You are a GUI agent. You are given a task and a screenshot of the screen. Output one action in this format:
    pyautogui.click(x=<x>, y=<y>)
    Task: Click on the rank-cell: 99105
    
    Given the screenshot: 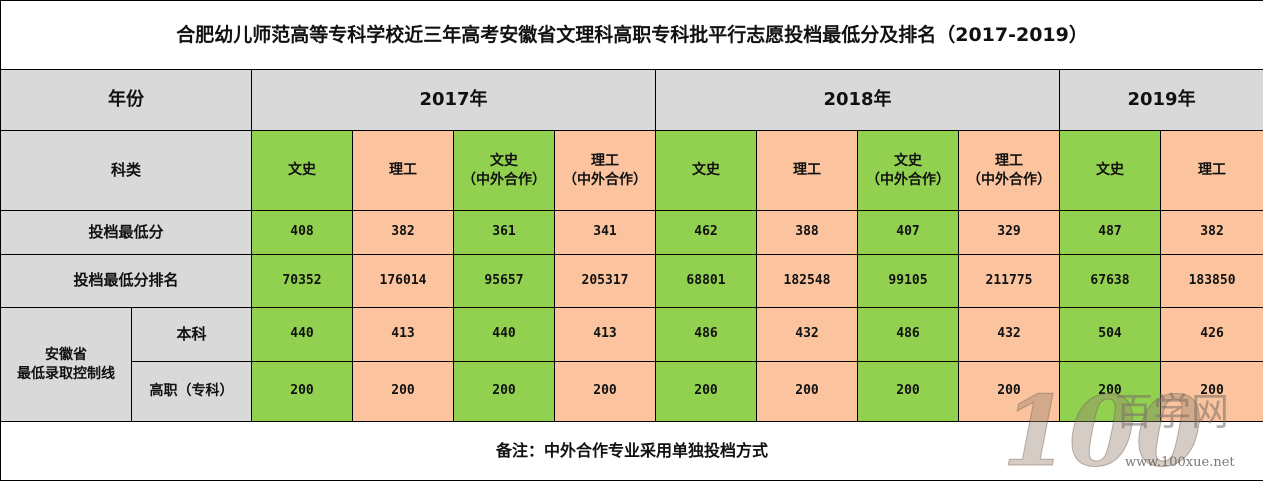 What is the action you would take?
    pyautogui.click(x=908, y=281)
    